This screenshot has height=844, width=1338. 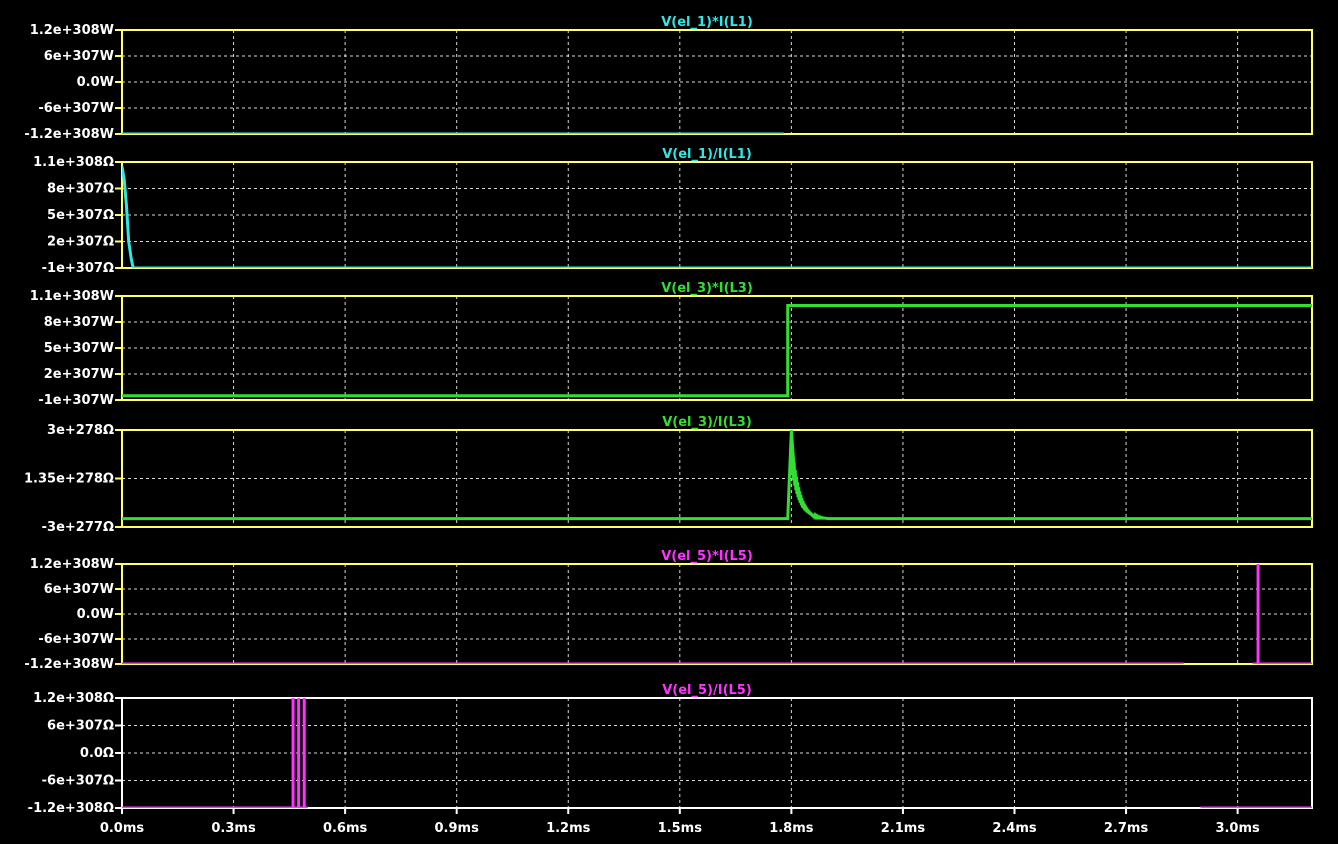 I want to click on trace-title: V(el_1)*I(L1), so click(x=707, y=22).